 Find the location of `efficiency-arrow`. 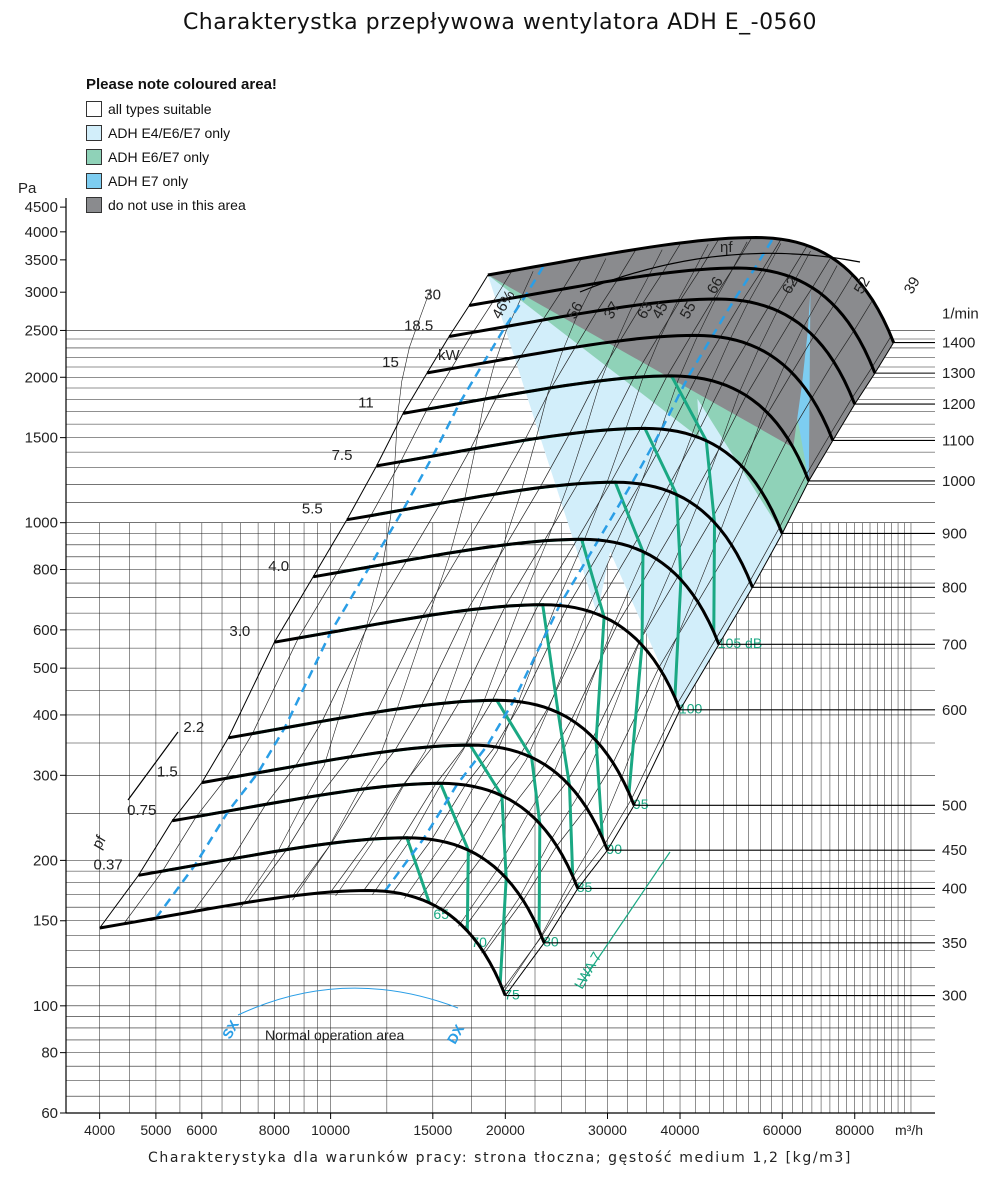

efficiency-arrow is located at coordinates (720, 272).